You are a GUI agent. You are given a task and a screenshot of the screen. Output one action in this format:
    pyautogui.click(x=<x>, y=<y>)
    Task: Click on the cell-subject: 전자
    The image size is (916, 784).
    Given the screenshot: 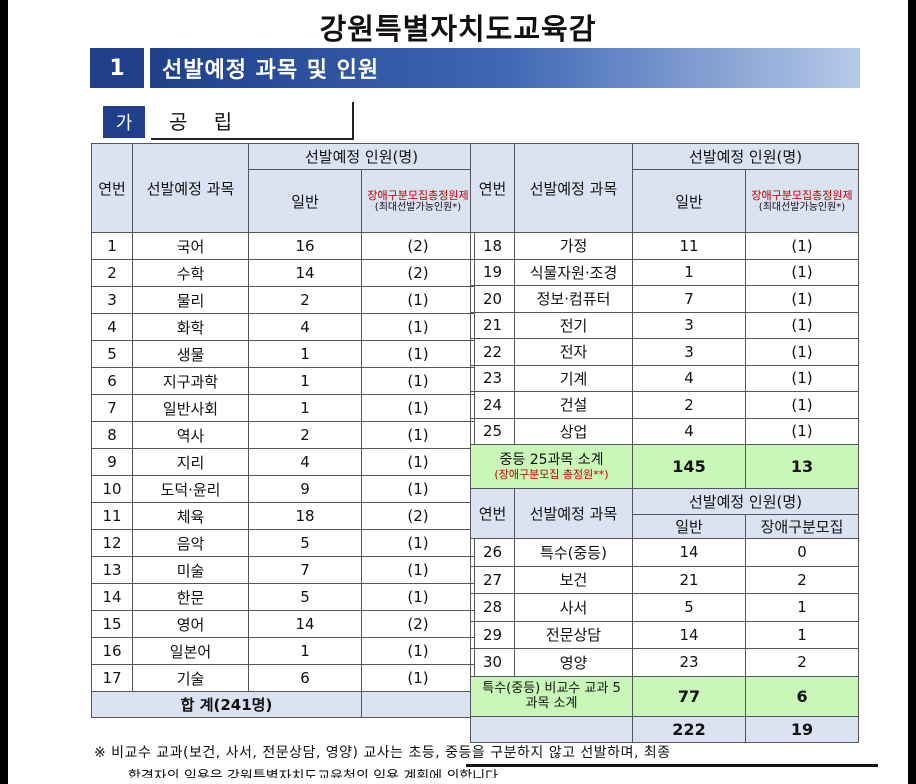 What is the action you would take?
    pyautogui.click(x=573, y=352)
    